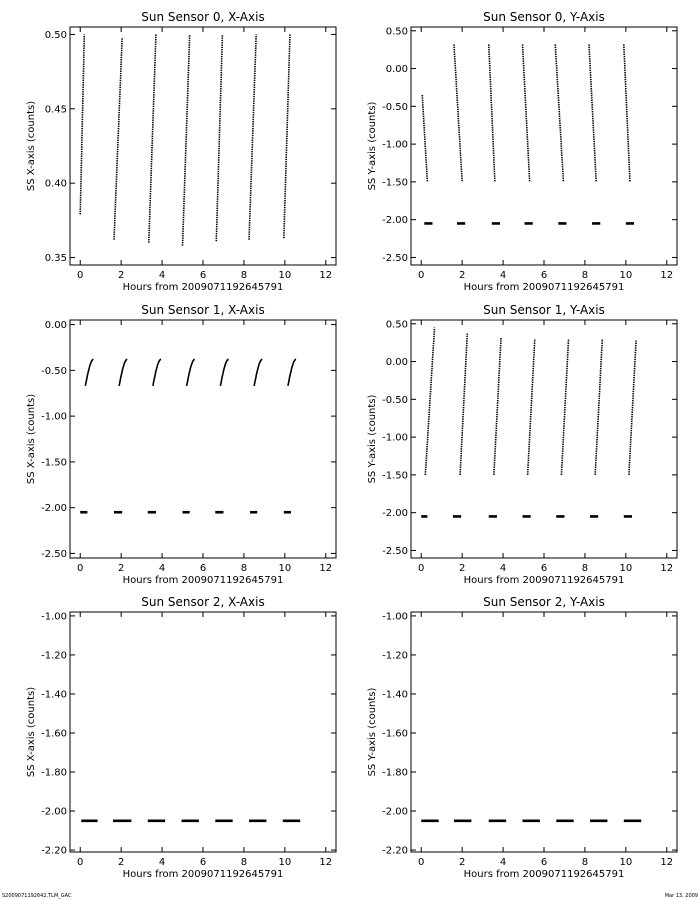  What do you see at coordinates (544, 602) in the screenshot?
I see `chart-title: Sun Sensor 2, Y-Axis` at bounding box center [544, 602].